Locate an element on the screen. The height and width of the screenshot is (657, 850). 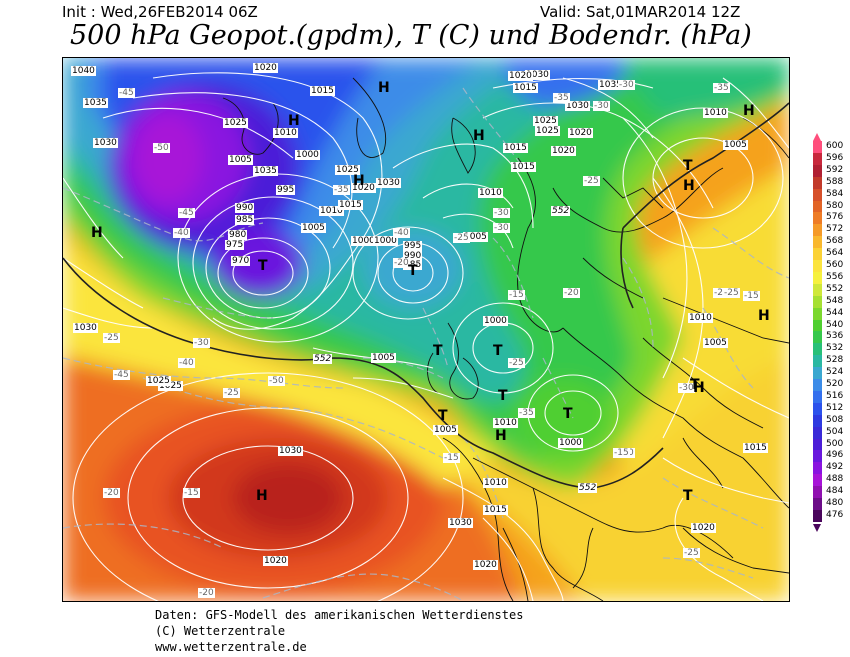
legend-entry: 476 is located at coordinates (830, 515).